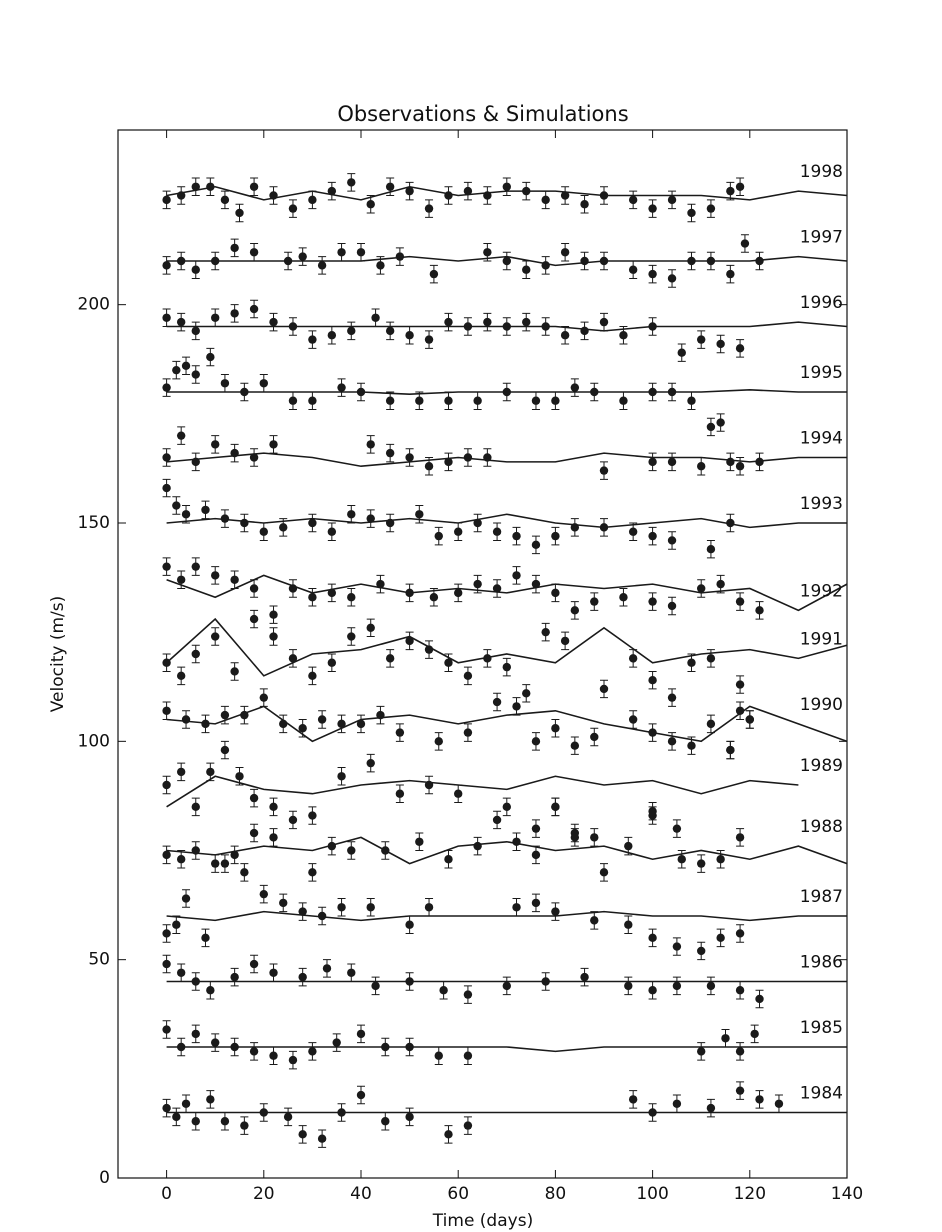 This screenshot has height=1232, width=942. Describe the element at coordinates (821, 439) in the screenshot. I see `year-label: 1994` at that location.